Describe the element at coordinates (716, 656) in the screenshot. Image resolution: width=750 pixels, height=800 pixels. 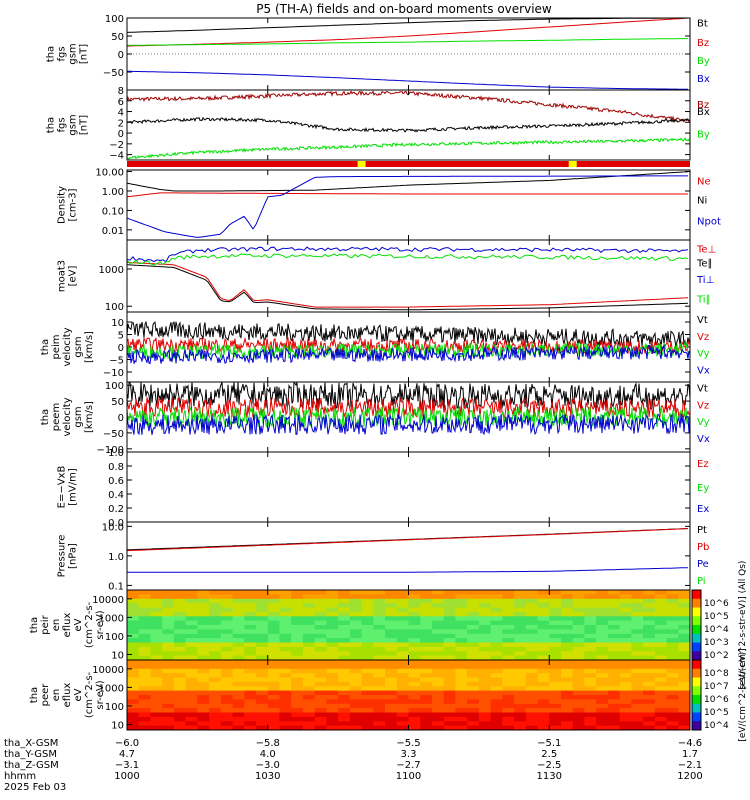
I see `colorbar-tick-label: 10^2` at that location.